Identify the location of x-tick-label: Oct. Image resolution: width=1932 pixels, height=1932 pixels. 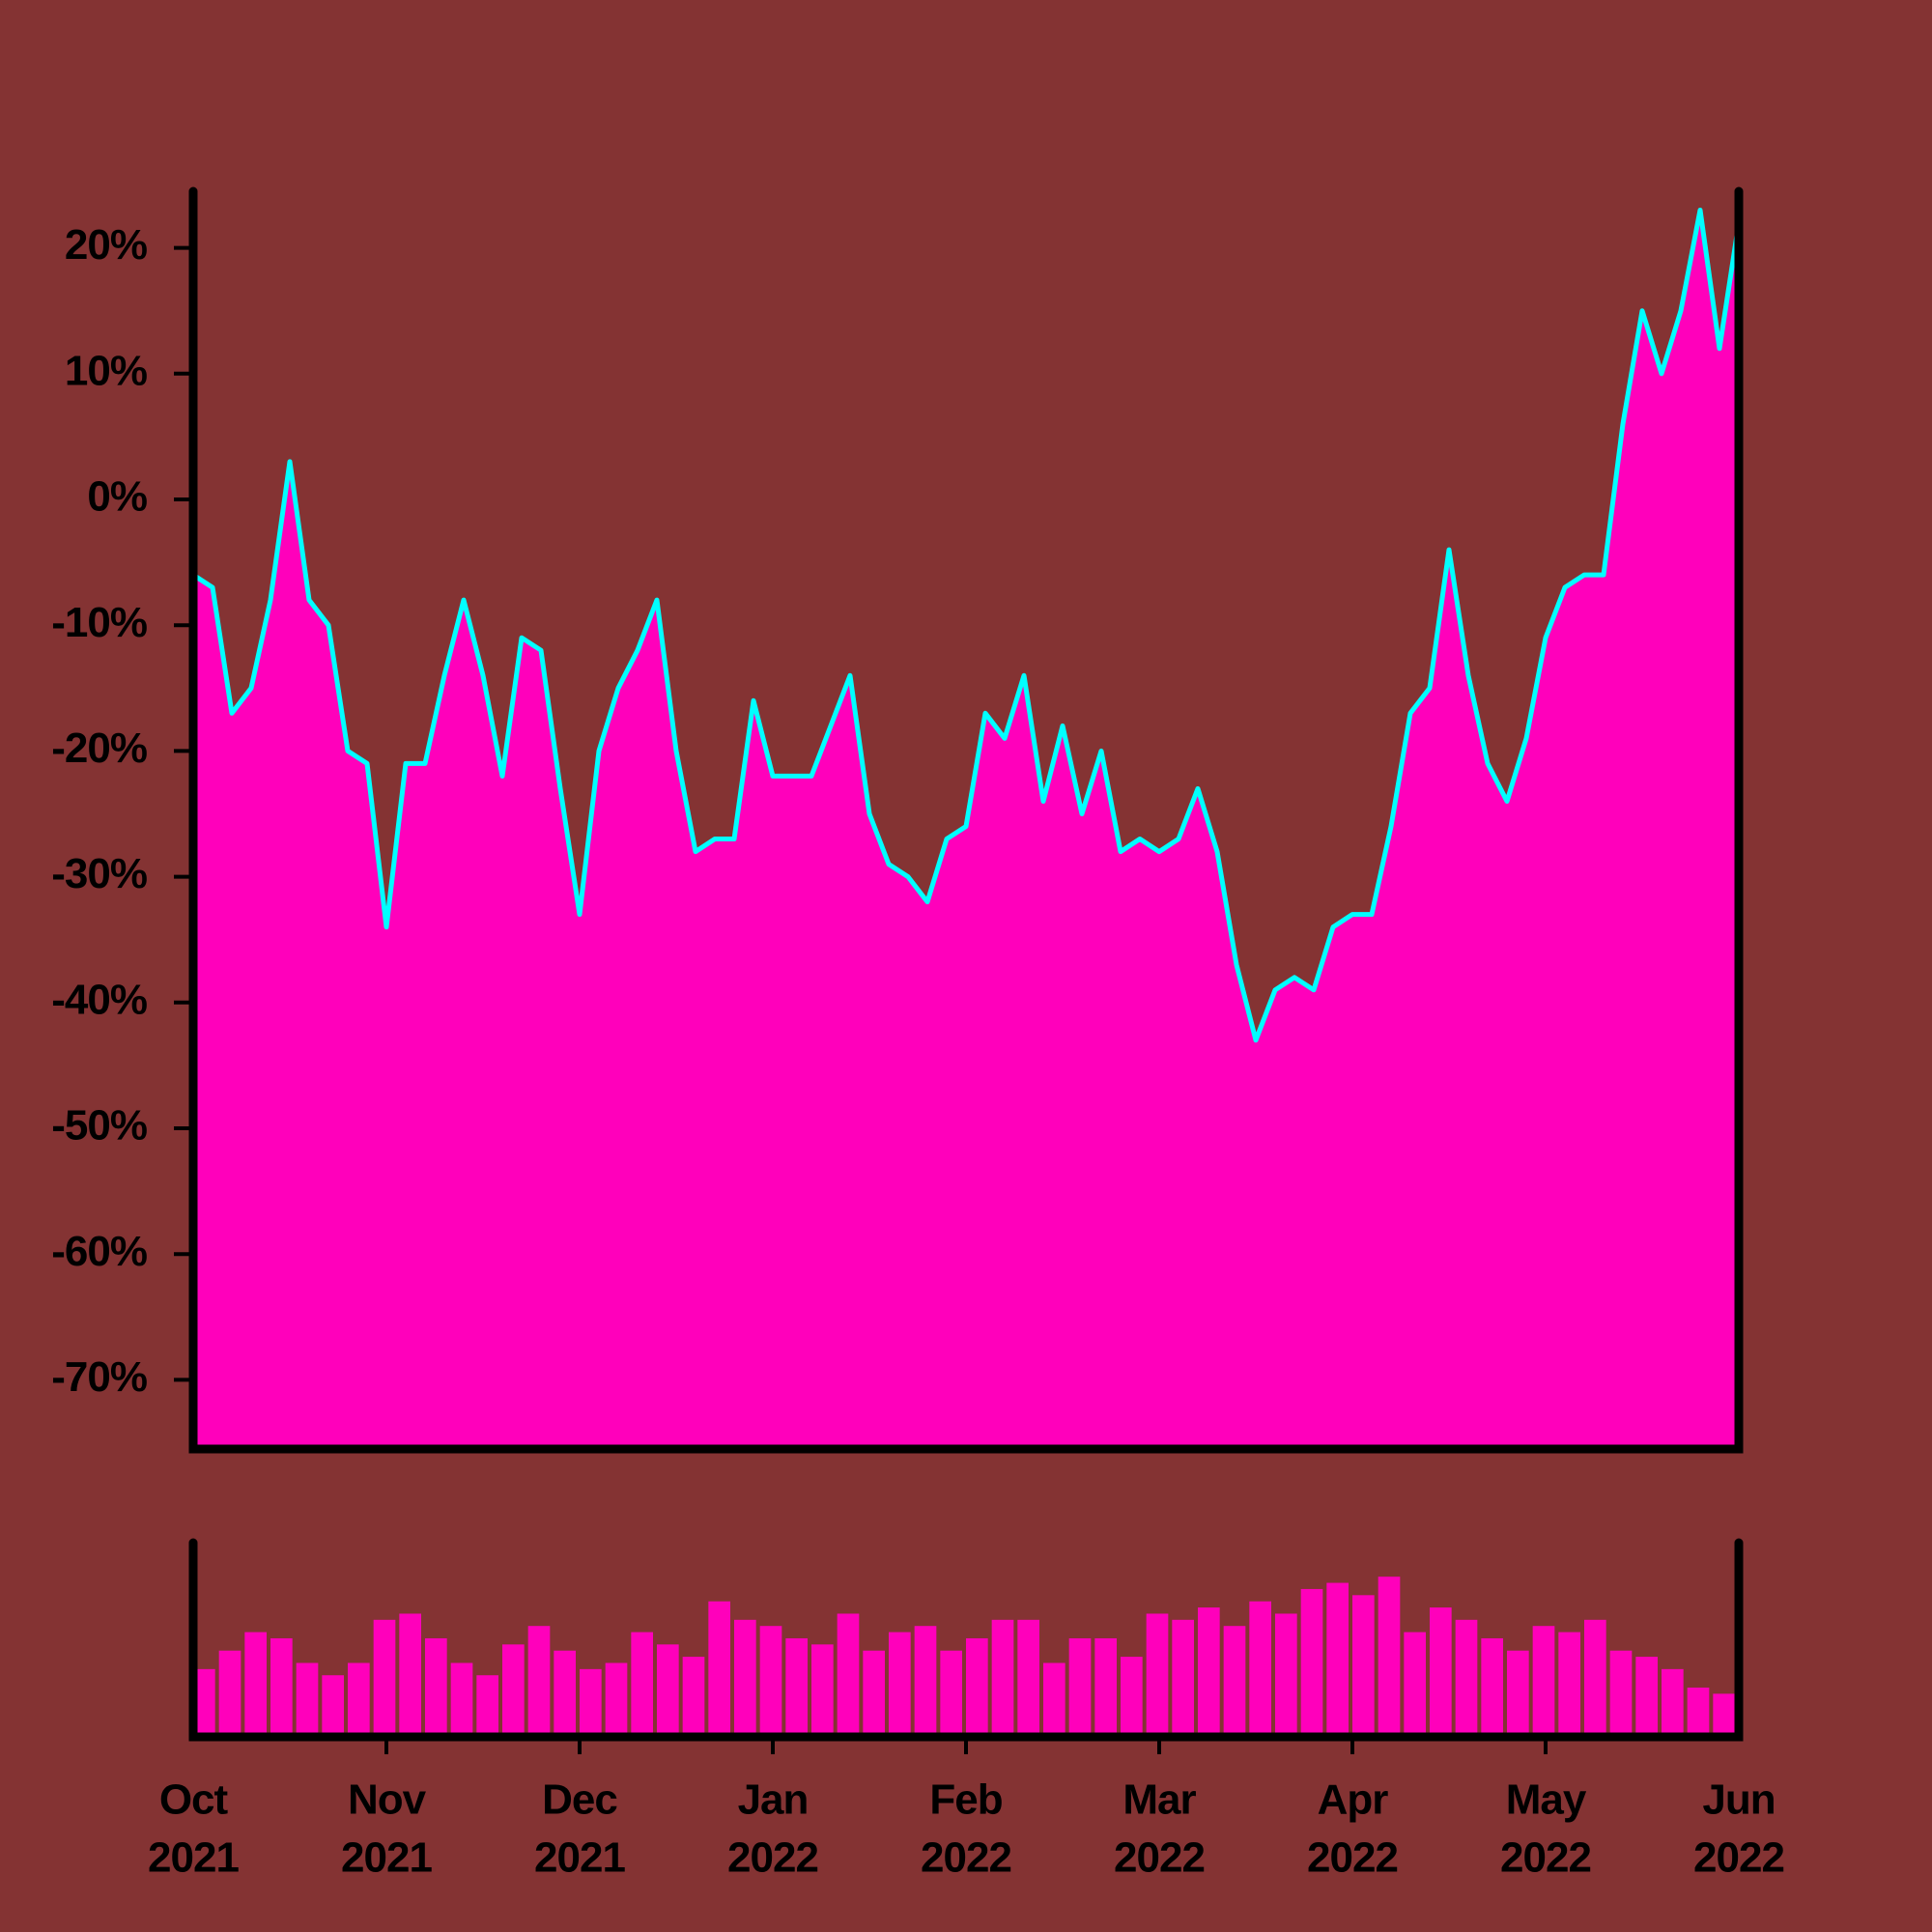
(194, 1800).